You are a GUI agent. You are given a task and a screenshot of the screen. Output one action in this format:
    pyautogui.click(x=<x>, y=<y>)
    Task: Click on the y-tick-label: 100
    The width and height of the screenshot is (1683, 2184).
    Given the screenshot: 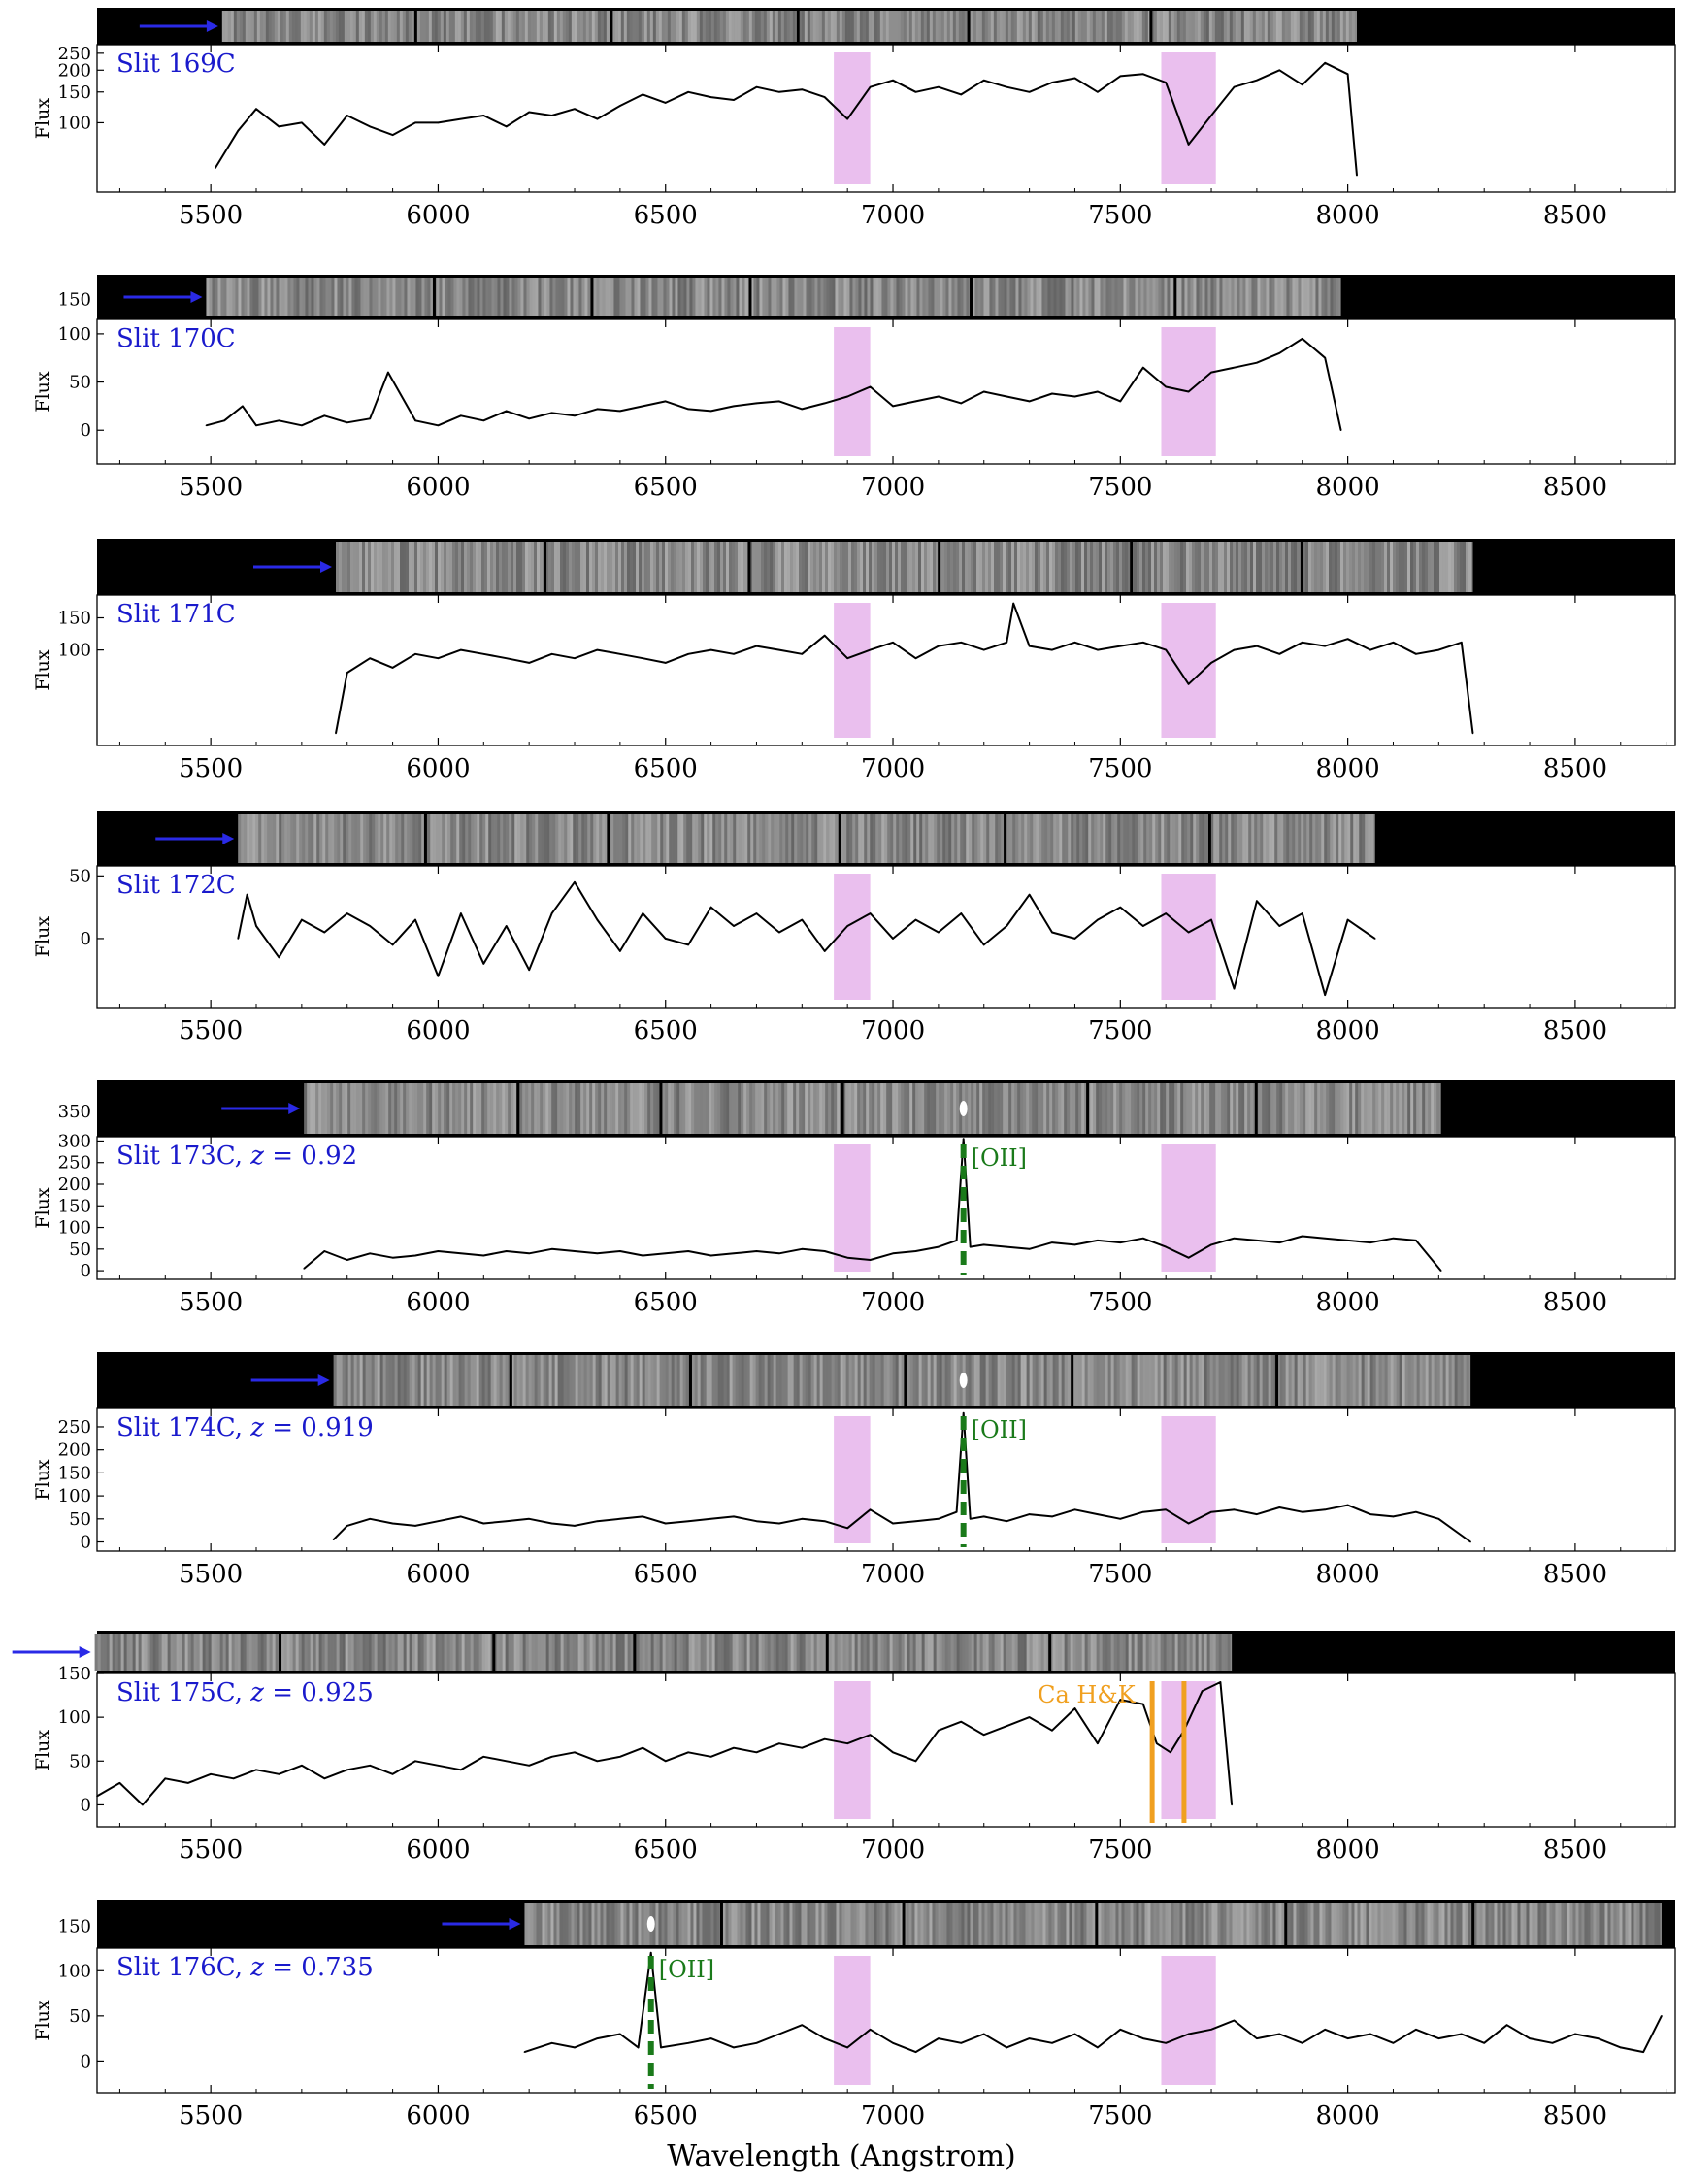 What is the action you would take?
    pyautogui.click(x=74, y=1496)
    